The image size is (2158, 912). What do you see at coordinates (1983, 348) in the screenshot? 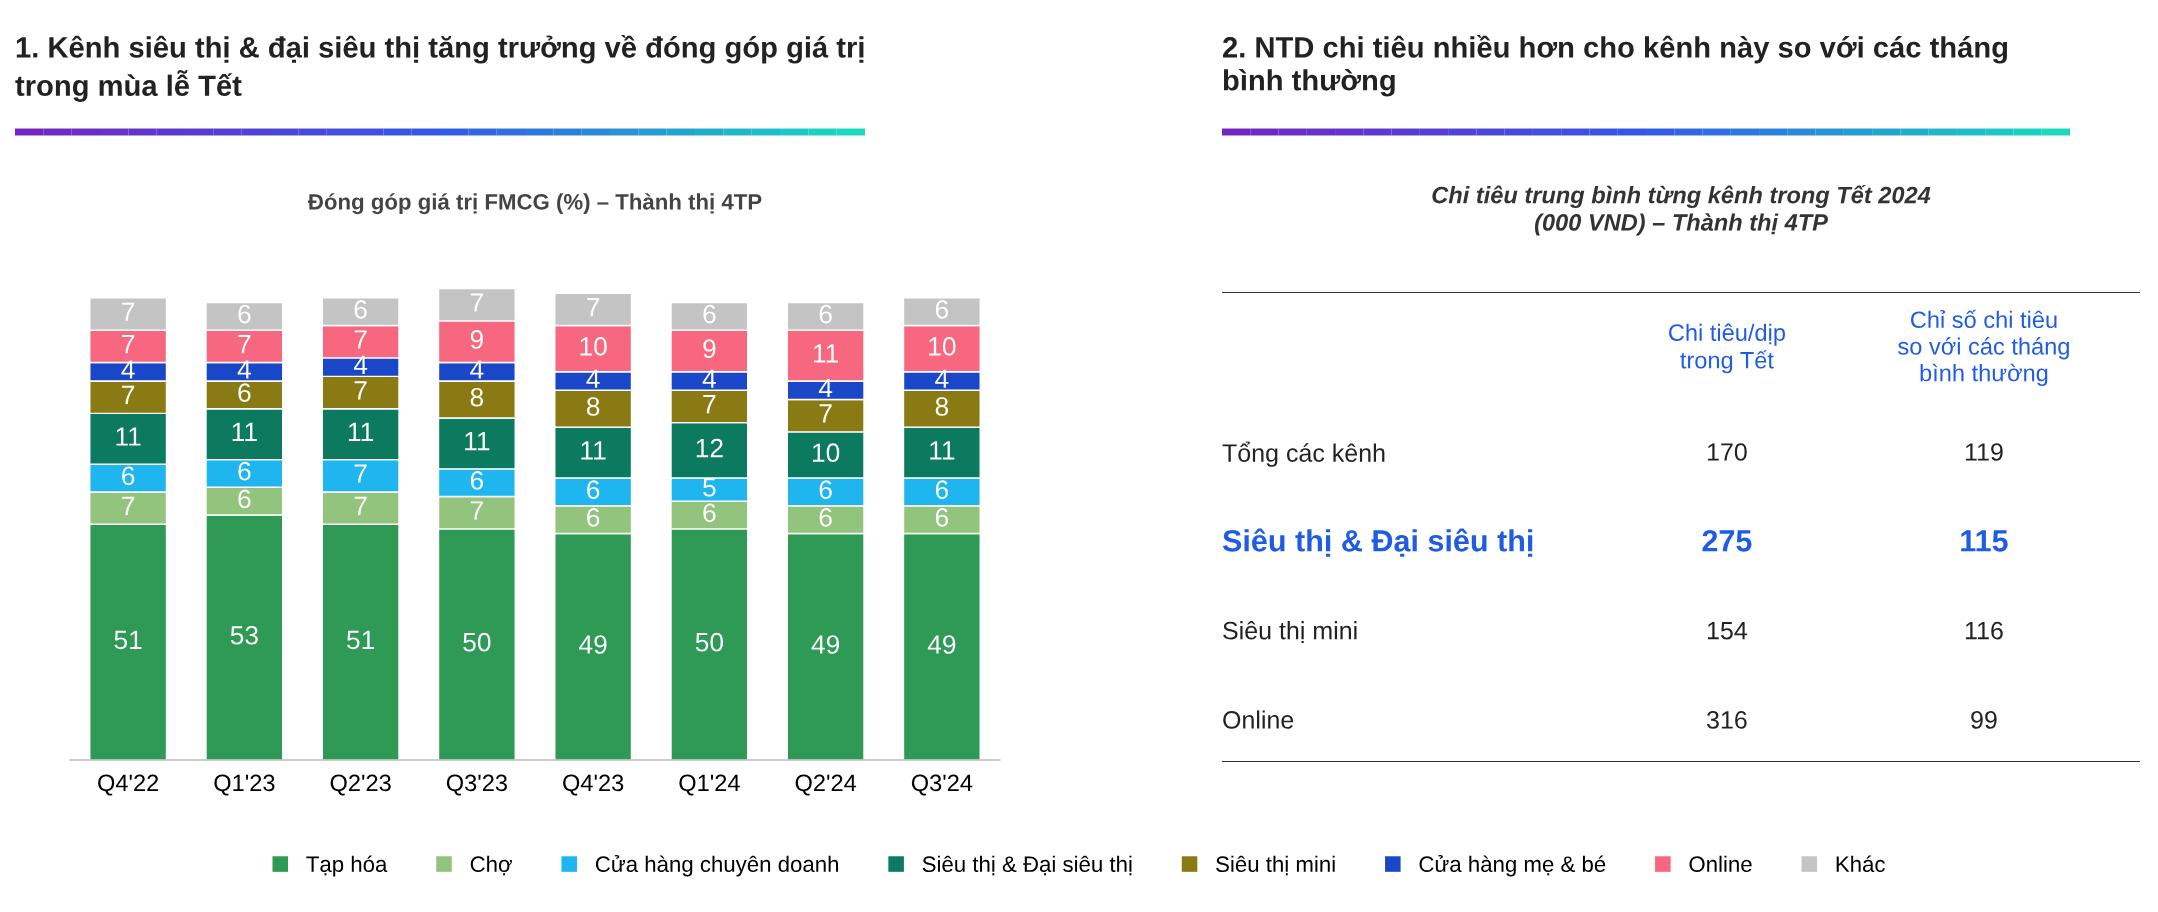
I see `legend-label: Chỉ số chi tiêu so với các tháng bình thường` at bounding box center [1983, 348].